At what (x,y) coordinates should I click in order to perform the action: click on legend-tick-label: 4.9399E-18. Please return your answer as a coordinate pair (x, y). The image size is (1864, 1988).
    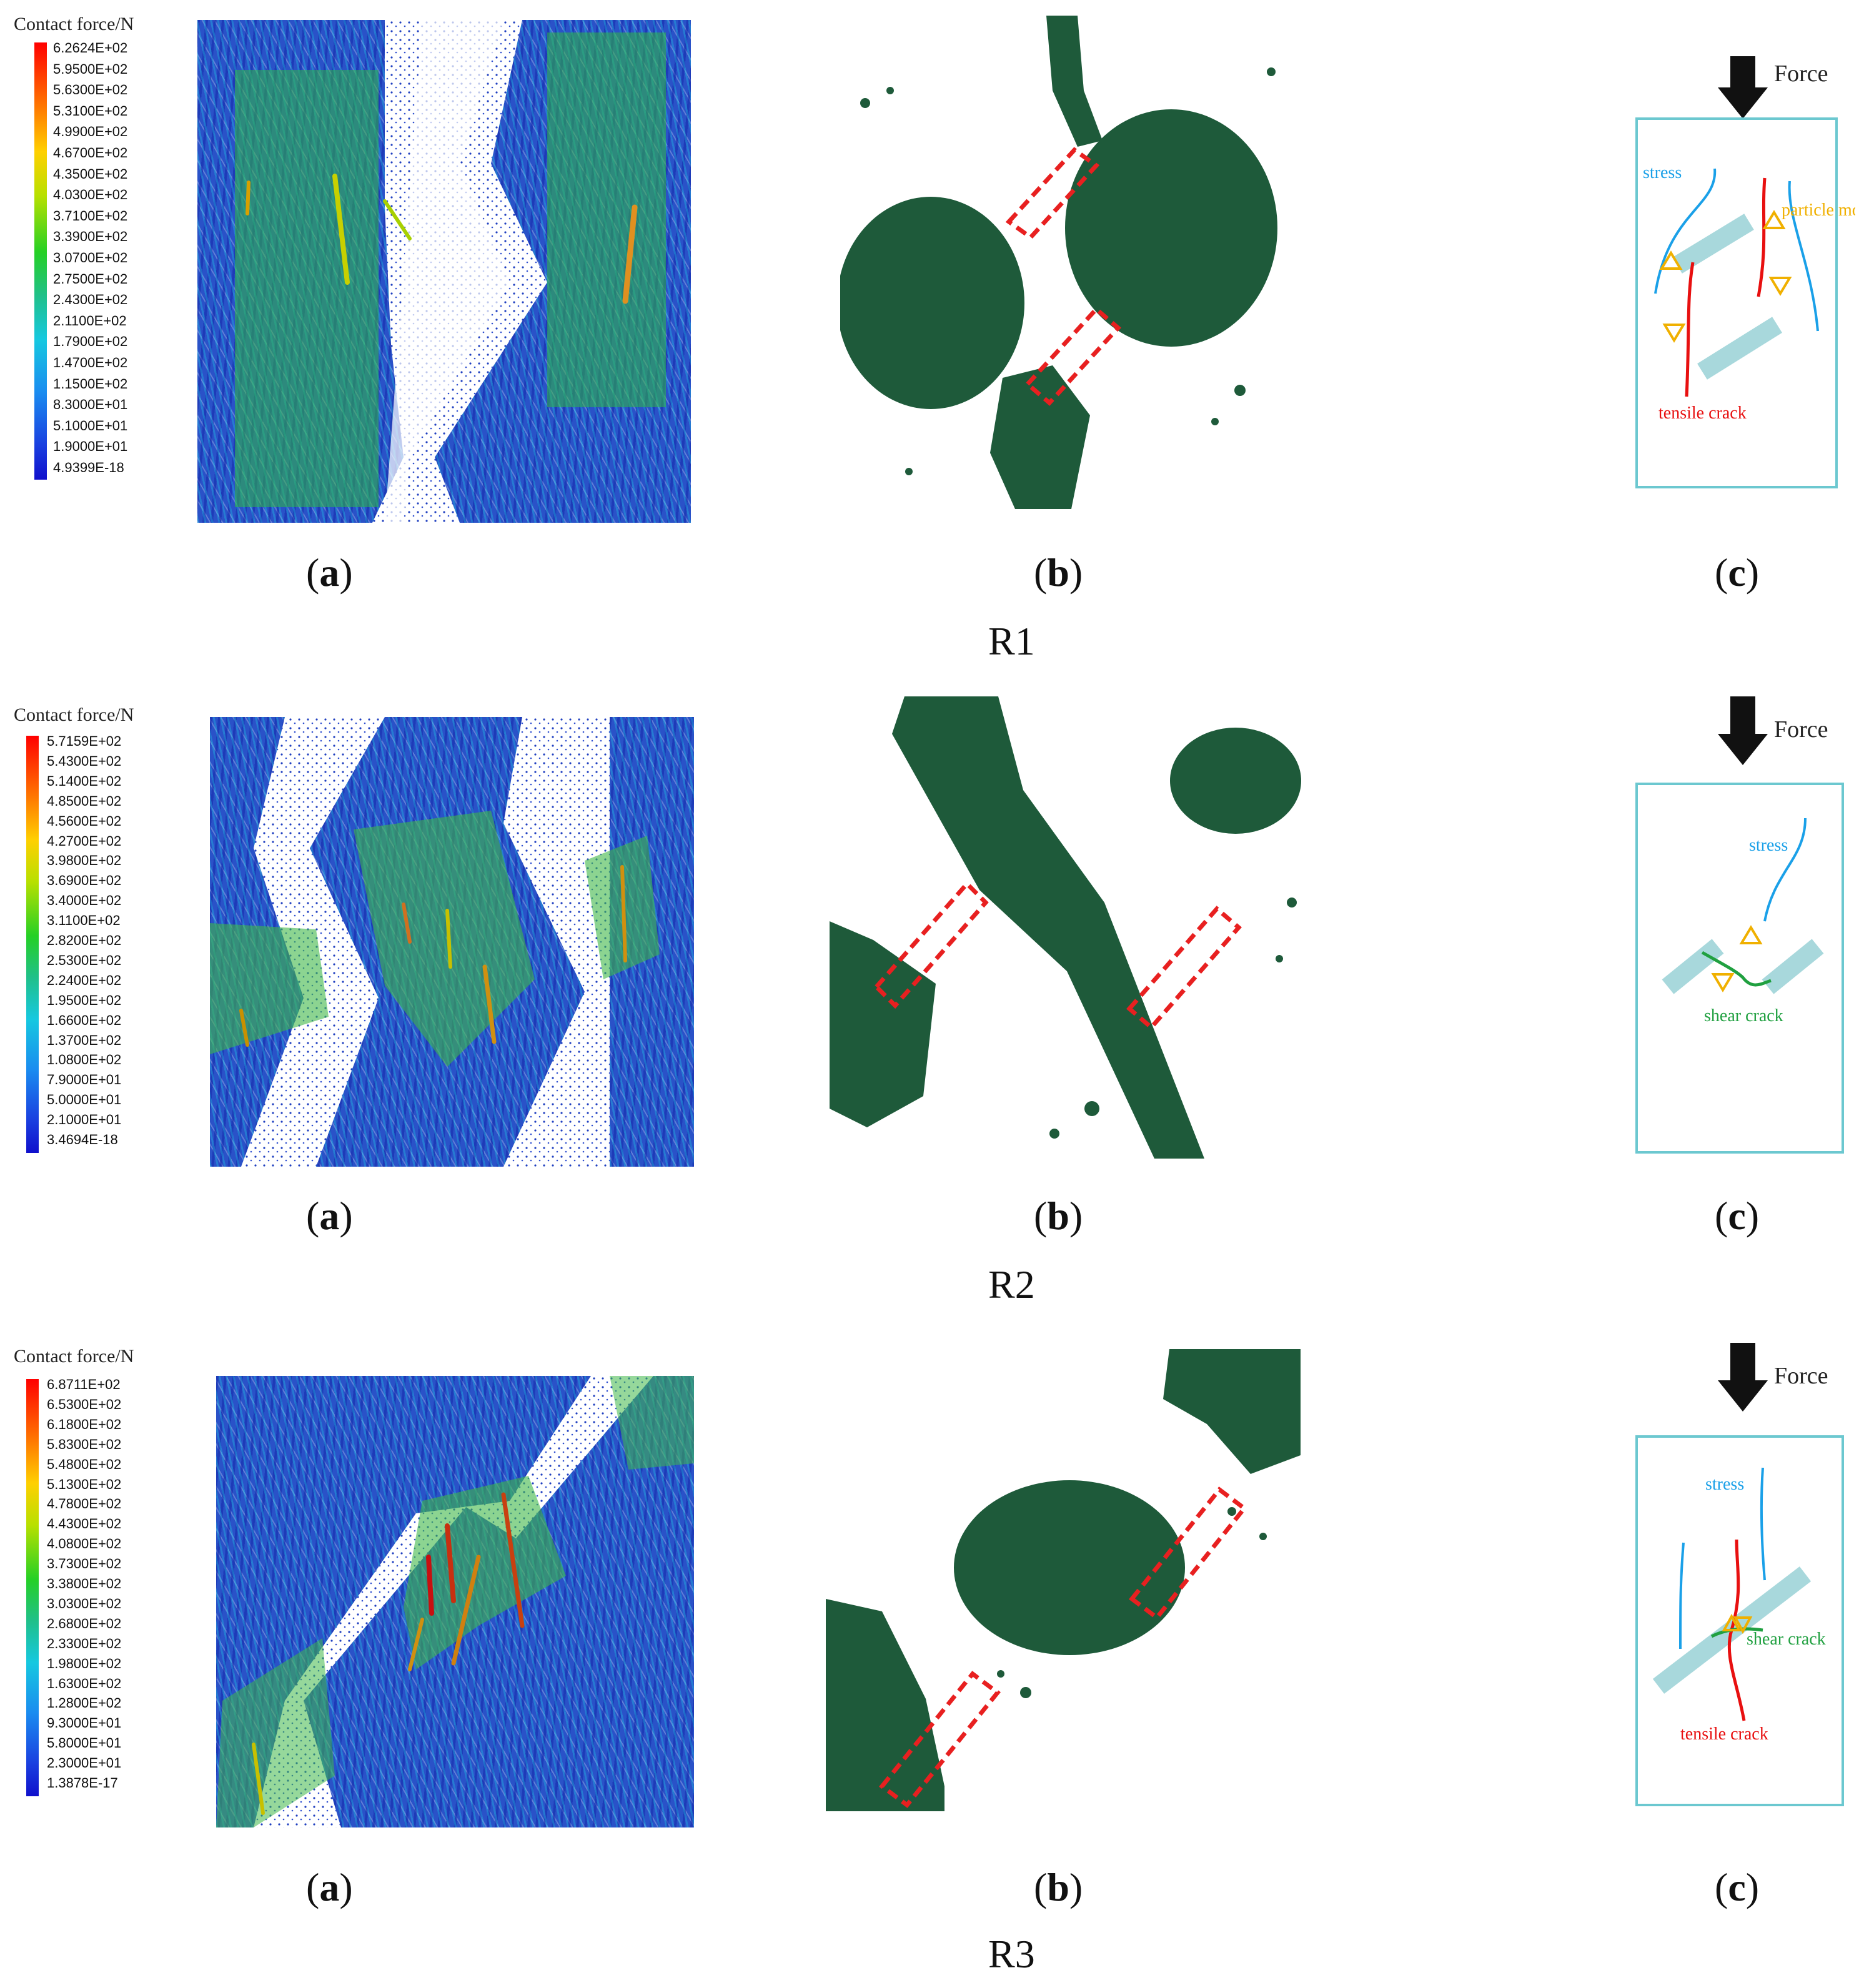
    Looking at the image, I should click on (88, 467).